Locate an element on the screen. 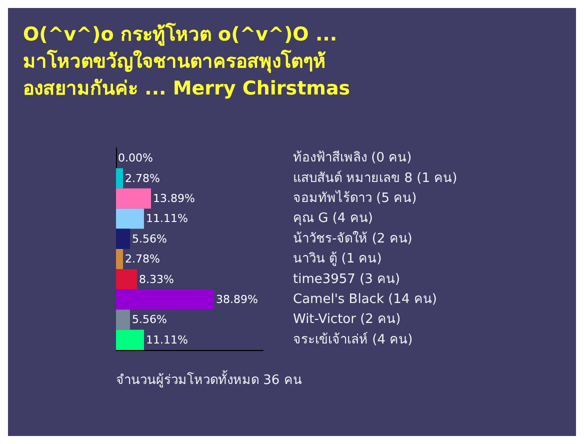 This screenshot has width=584, height=444. y-tick-label: Camel's Black (14 คน) is located at coordinates (365, 299).